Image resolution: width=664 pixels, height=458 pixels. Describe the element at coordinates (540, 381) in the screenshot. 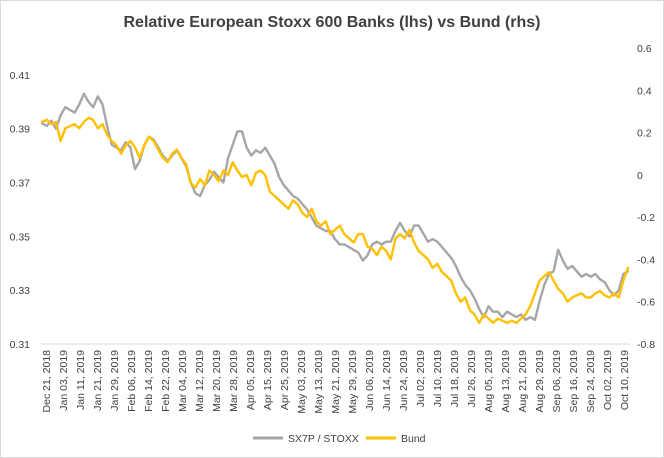

I see `x-tick-label: Aug 29, 2019` at that location.